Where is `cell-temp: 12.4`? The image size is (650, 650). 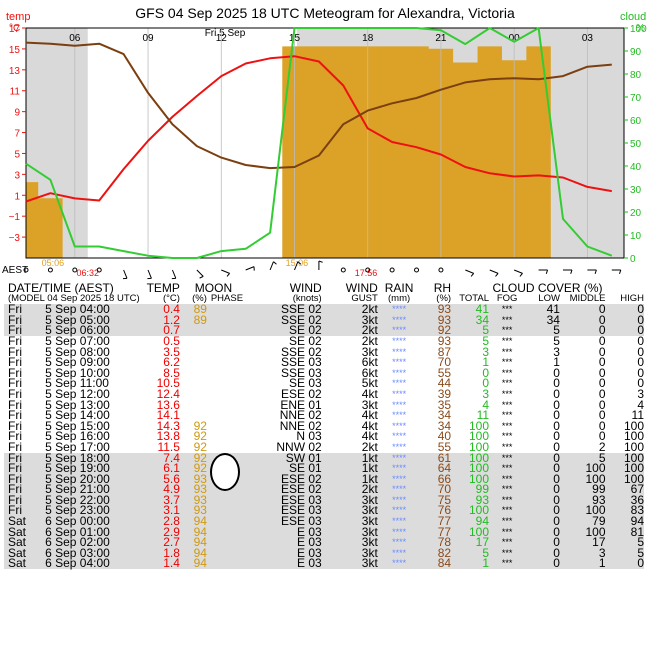 cell-temp: 12.4 is located at coordinates (168, 393).